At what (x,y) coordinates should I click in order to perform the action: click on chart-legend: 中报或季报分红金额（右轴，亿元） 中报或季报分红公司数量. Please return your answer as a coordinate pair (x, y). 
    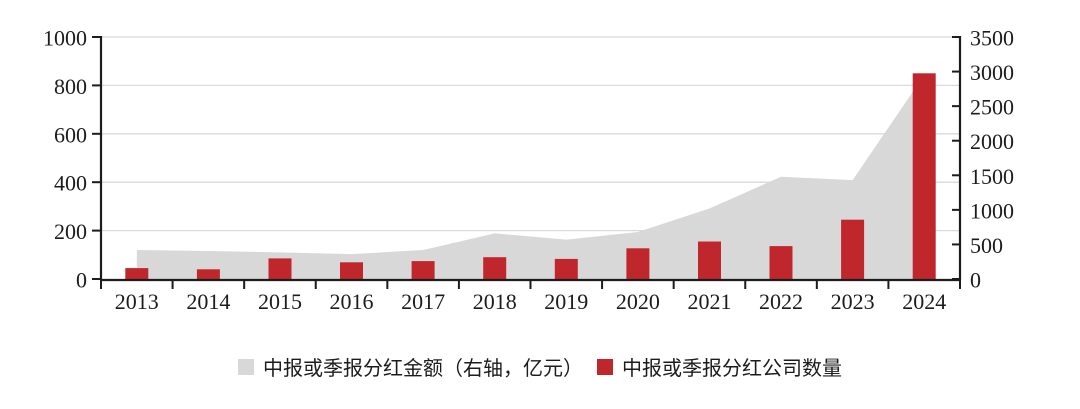
    Looking at the image, I should click on (540, 366).